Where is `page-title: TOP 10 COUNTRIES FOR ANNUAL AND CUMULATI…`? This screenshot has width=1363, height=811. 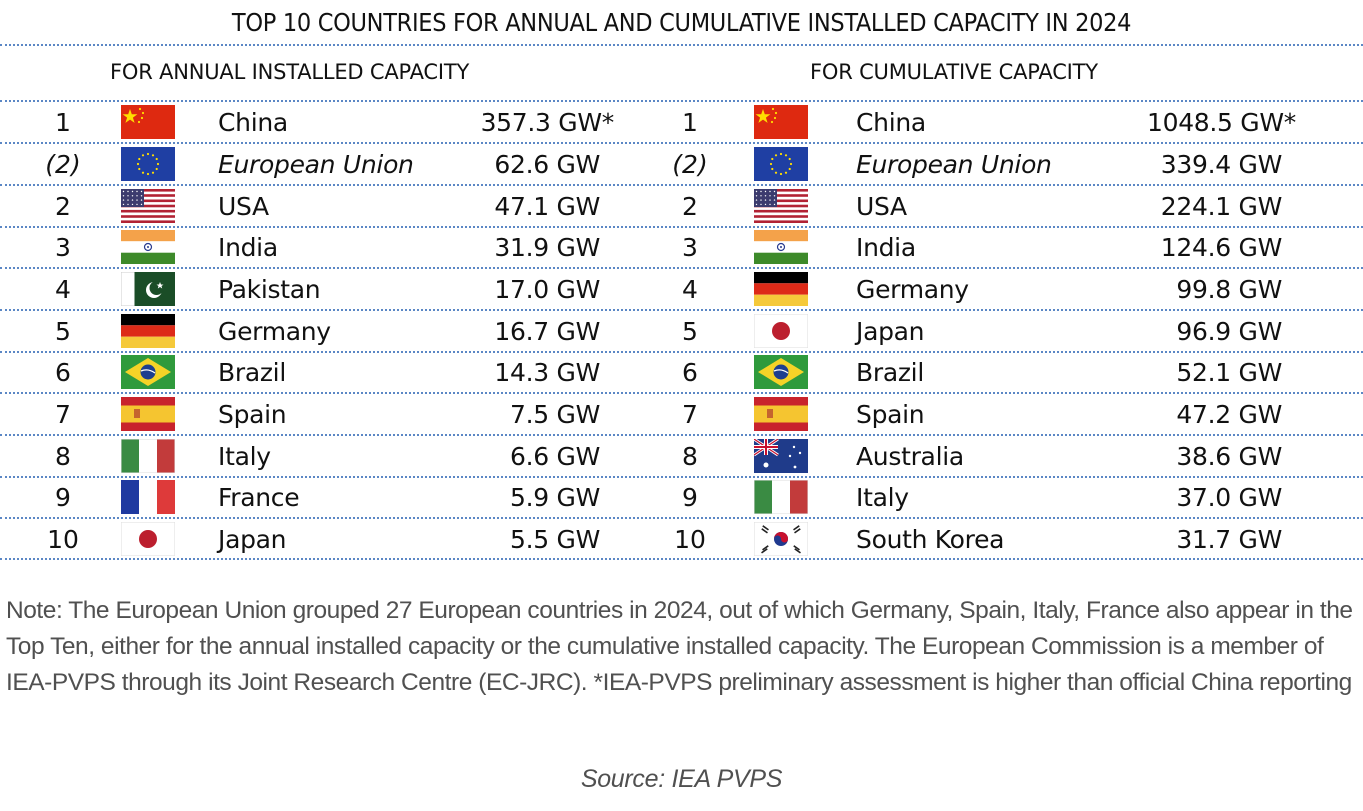
page-title: TOP 10 COUNTRIES FOR ANNUAL AND CUMULATI… is located at coordinates (681, 22).